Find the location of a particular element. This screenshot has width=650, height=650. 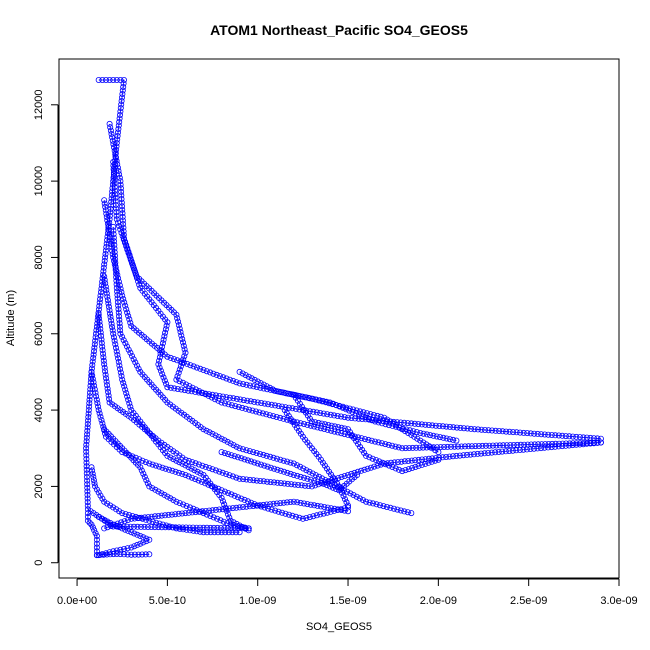

y-tick-label: 8000 is located at coordinates (39, 257).